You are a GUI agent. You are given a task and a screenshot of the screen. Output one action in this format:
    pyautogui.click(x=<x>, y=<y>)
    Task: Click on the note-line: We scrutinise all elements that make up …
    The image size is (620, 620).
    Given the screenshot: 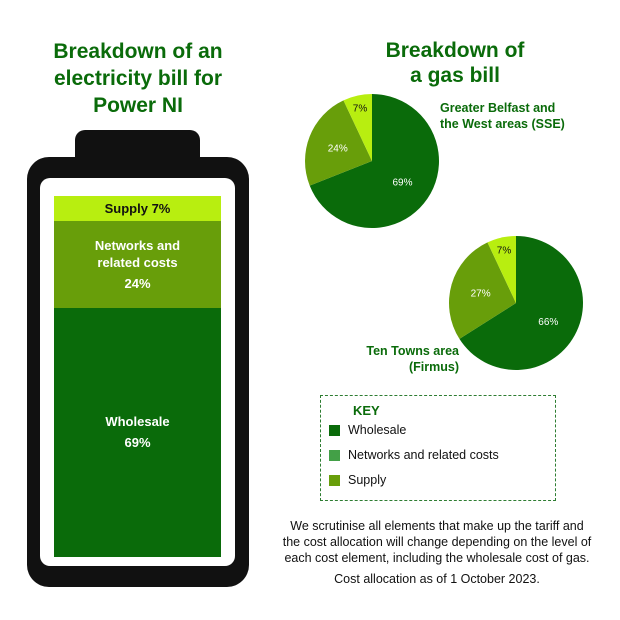 What is the action you would take?
    pyautogui.click(x=437, y=526)
    